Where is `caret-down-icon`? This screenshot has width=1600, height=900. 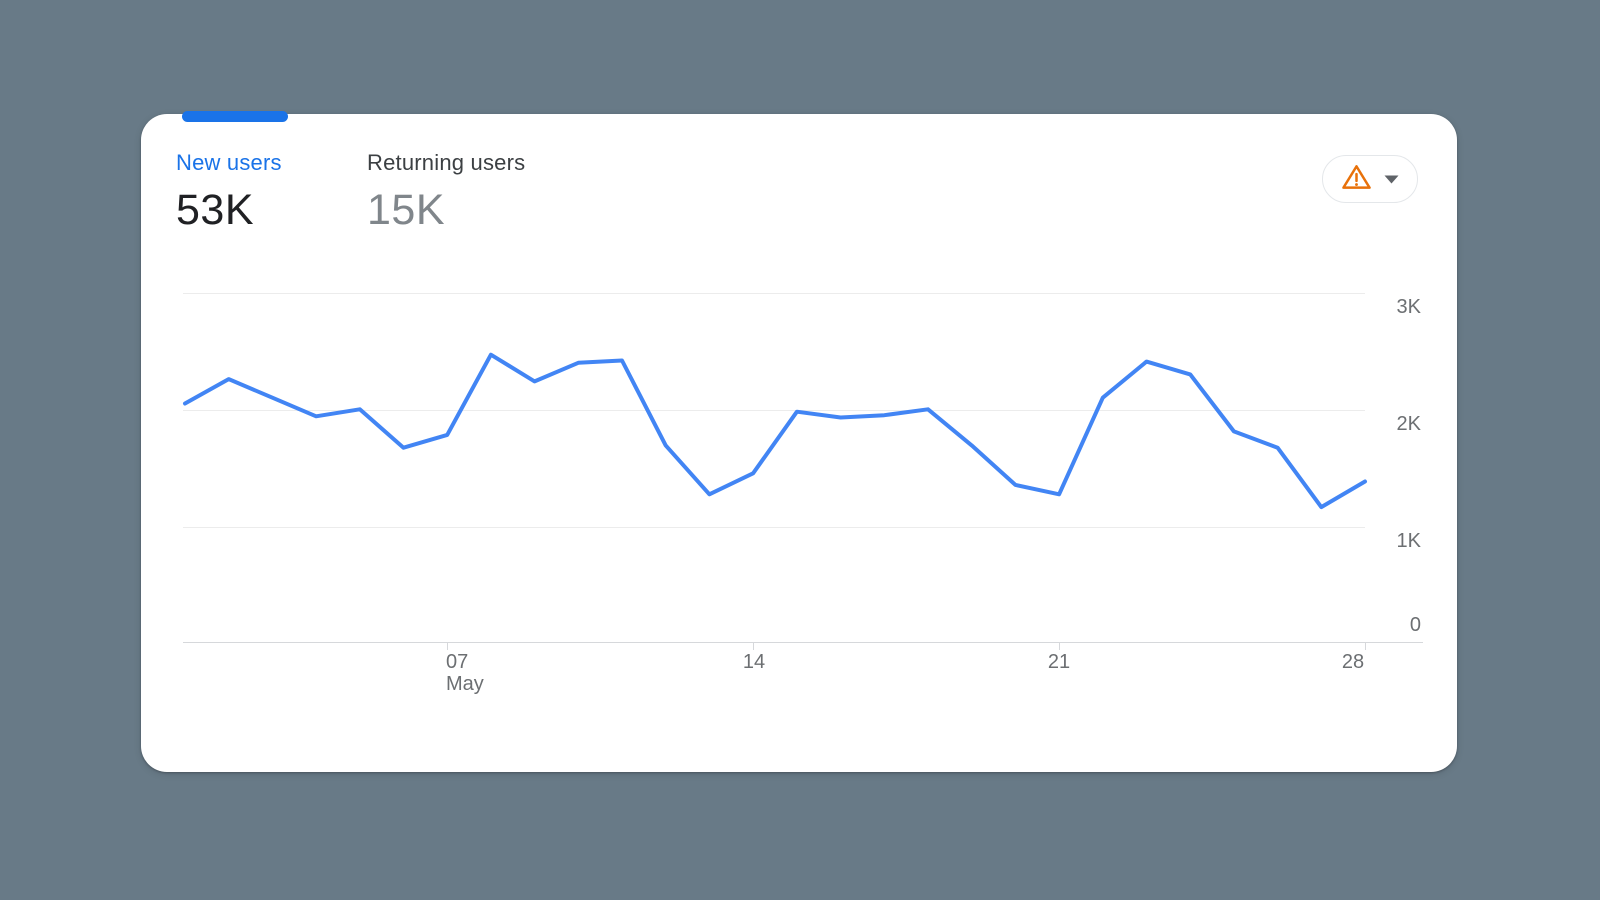 caret-down-icon is located at coordinates (1391, 179).